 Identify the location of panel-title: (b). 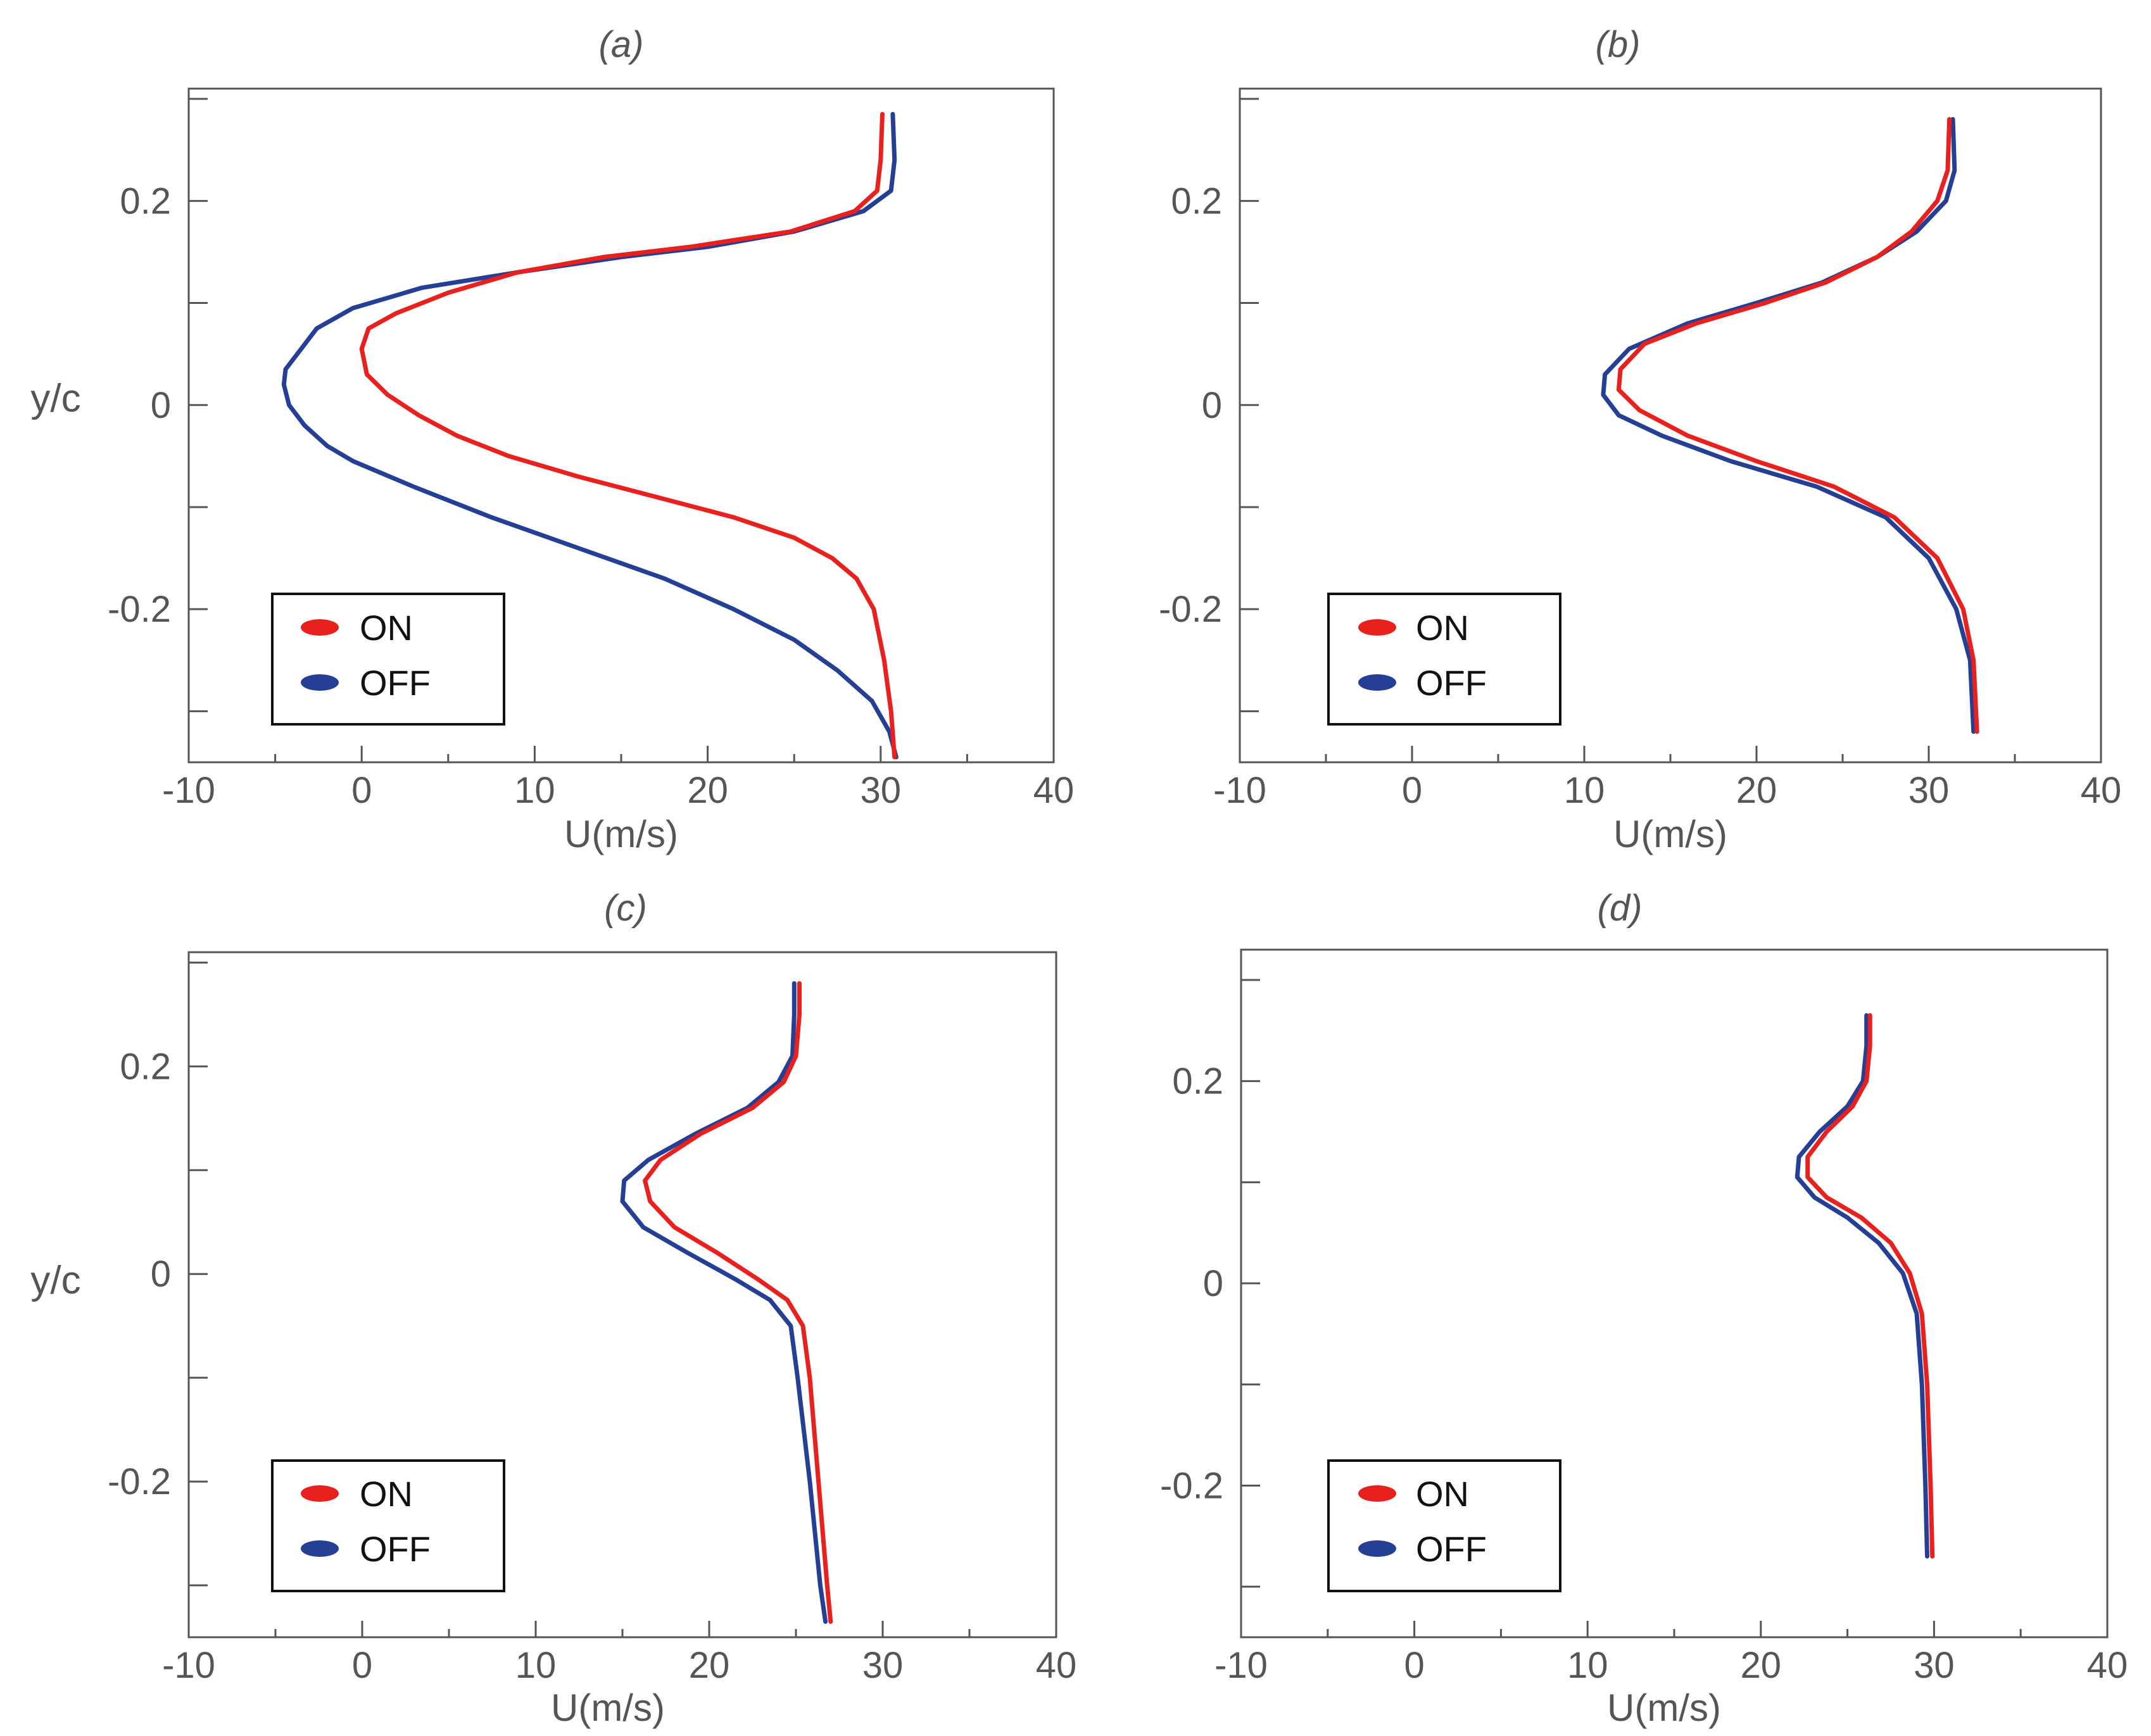
(1618, 44).